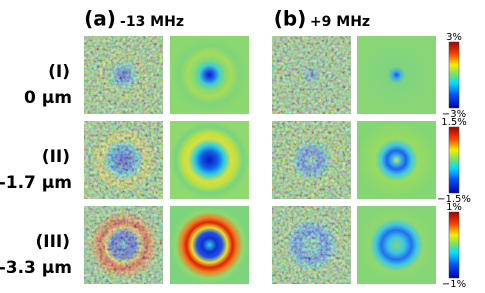 The height and width of the screenshot is (293, 485). I want to click on row-label: (III), so click(52, 242).